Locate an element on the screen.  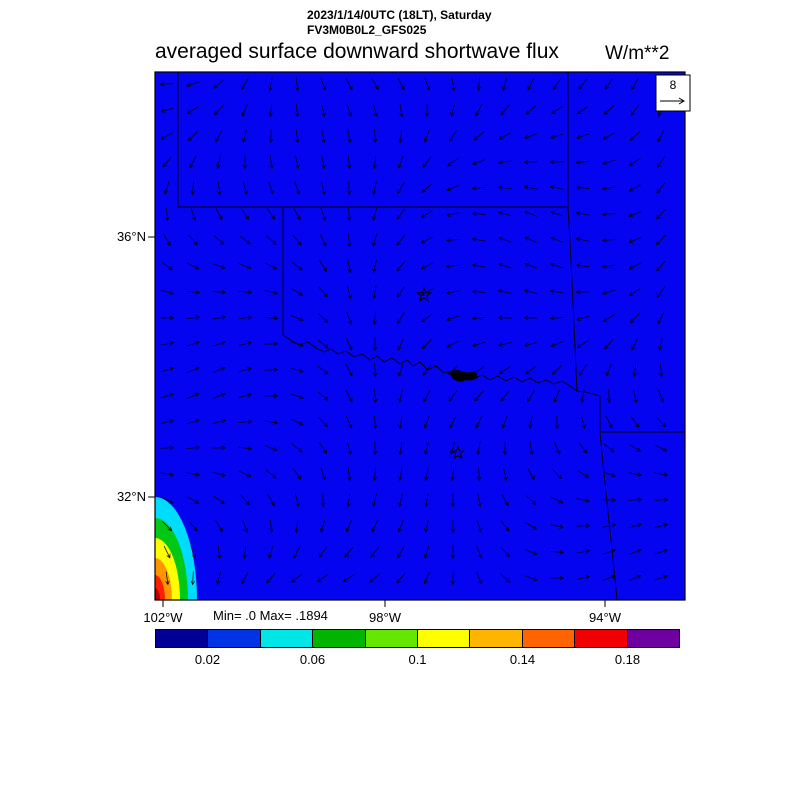
colorbar-tick-label: 0.02 is located at coordinates (207, 659).